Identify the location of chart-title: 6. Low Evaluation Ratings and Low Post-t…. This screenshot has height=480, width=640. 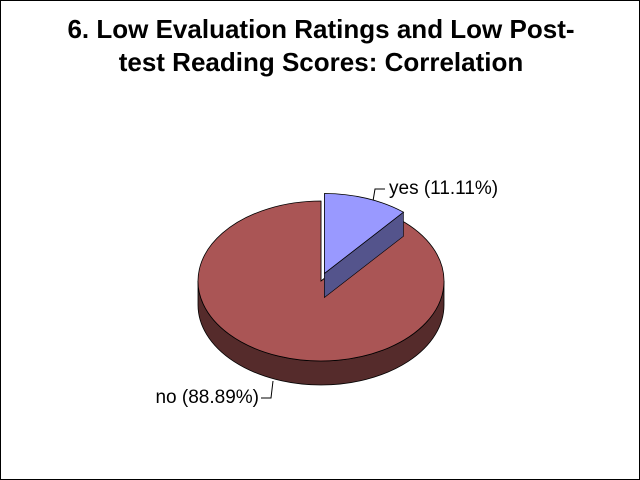
(321, 45).